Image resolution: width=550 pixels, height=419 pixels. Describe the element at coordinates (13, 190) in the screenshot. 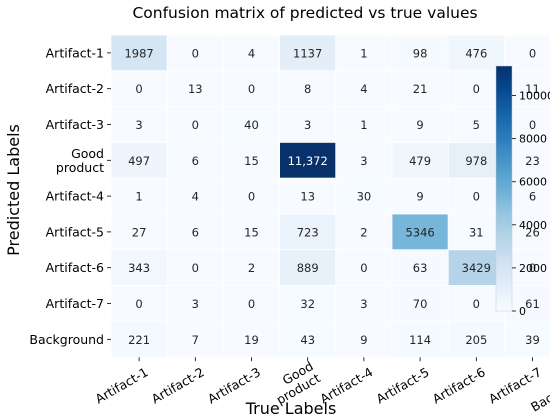

I see `y-axis-label: Predicted Labels` at that location.